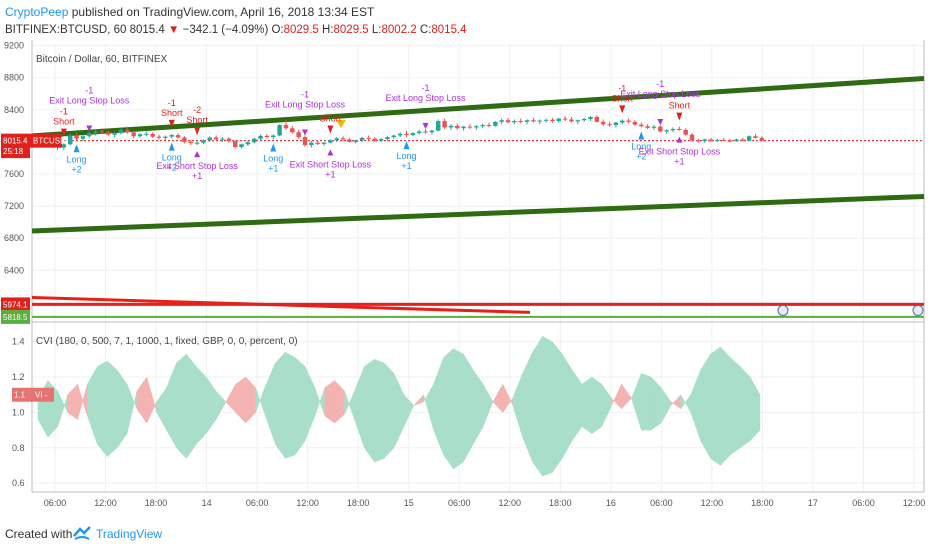 The width and height of the screenshot is (932, 550). What do you see at coordinates (813, 503) in the screenshot?
I see `time-tick-label: 17` at bounding box center [813, 503].